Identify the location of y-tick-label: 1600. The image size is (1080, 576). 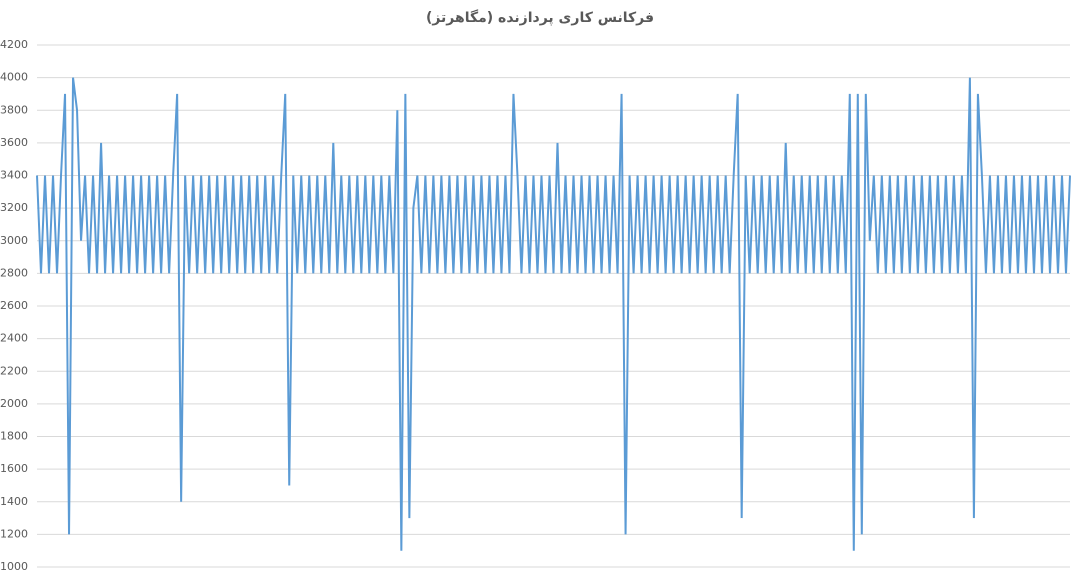
(14, 468).